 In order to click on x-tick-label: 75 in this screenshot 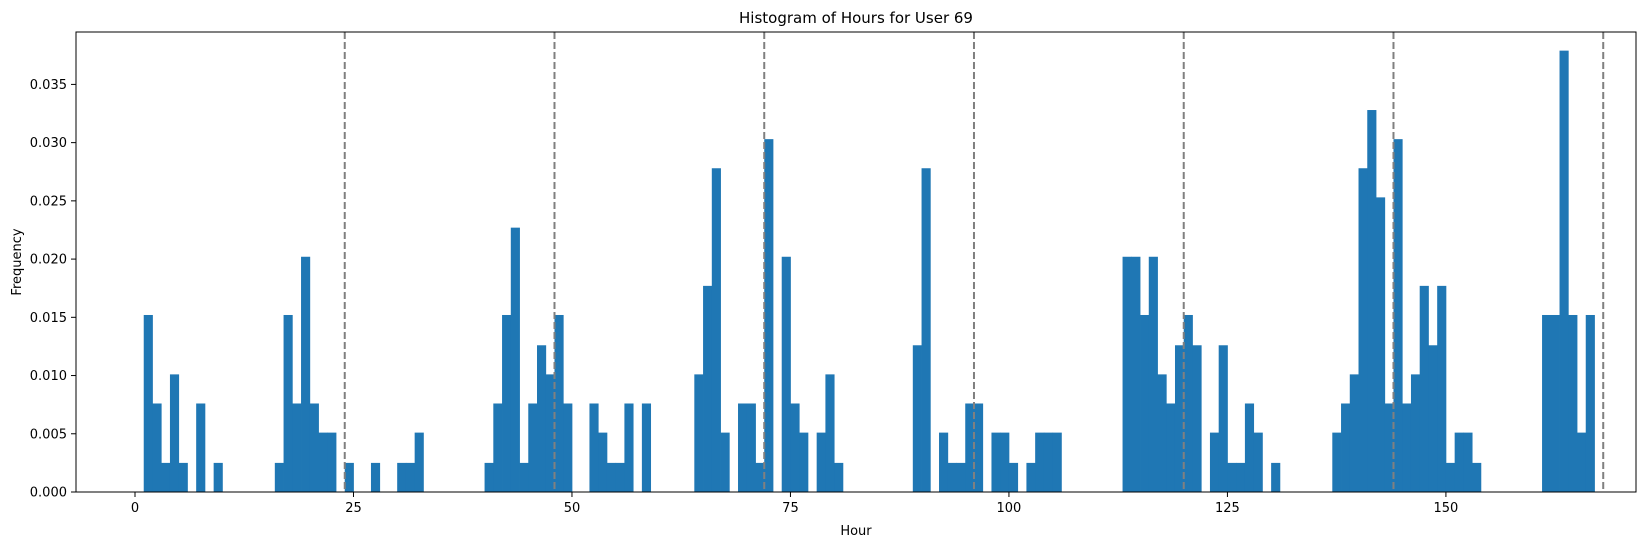, I will do `click(790, 508)`.